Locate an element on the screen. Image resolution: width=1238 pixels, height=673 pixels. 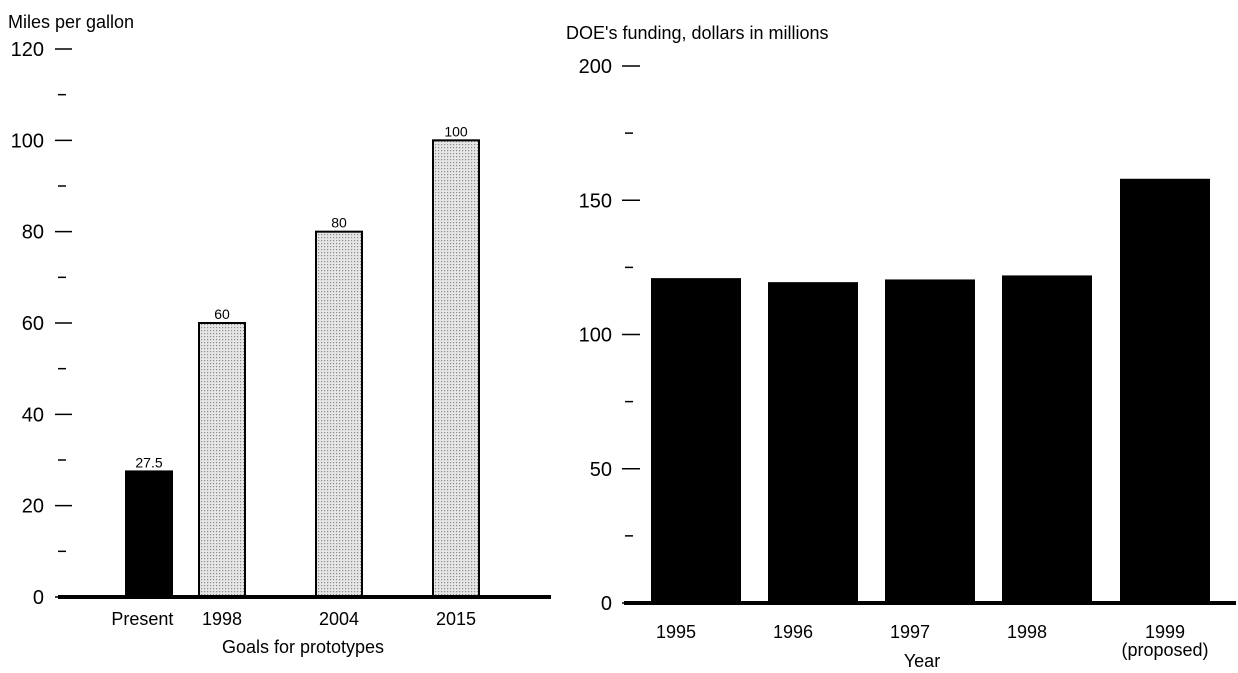
mpg-y-tick-label: 0 is located at coordinates (38, 598).